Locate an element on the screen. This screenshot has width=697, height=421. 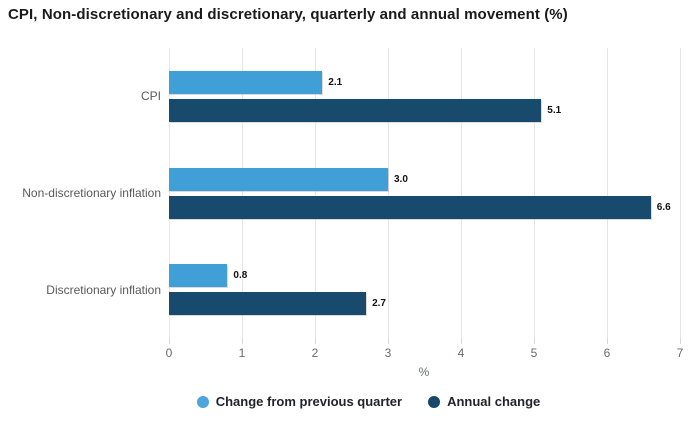
legend-item-label: Annual change is located at coordinates (494, 401).